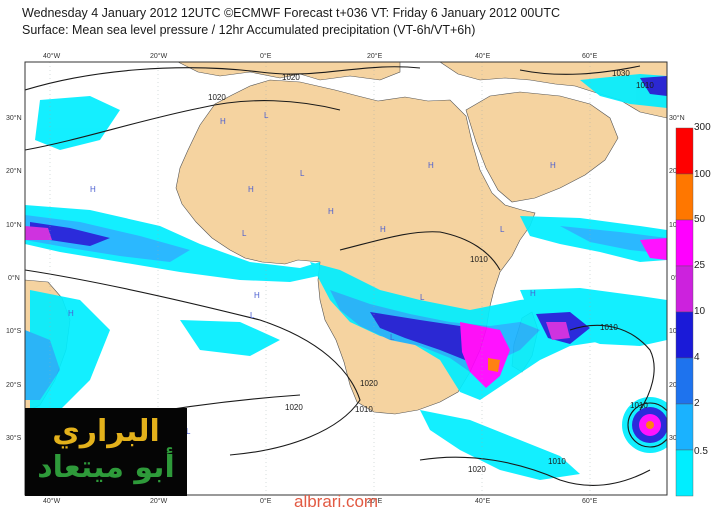 The width and height of the screenshot is (720, 513). What do you see at coordinates (697, 357) in the screenshot?
I see `colorbar-label: 4` at bounding box center [697, 357].